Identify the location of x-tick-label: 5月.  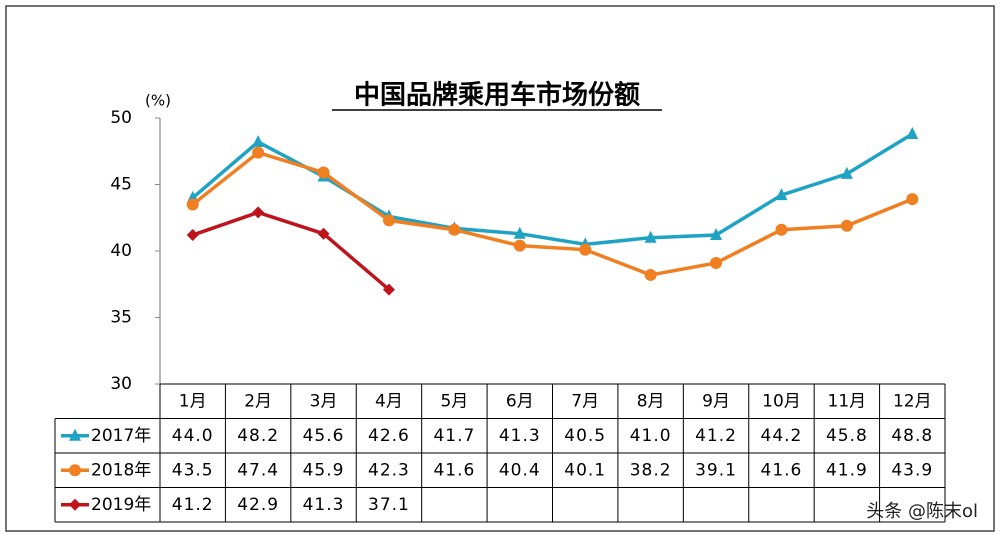
(454, 401).